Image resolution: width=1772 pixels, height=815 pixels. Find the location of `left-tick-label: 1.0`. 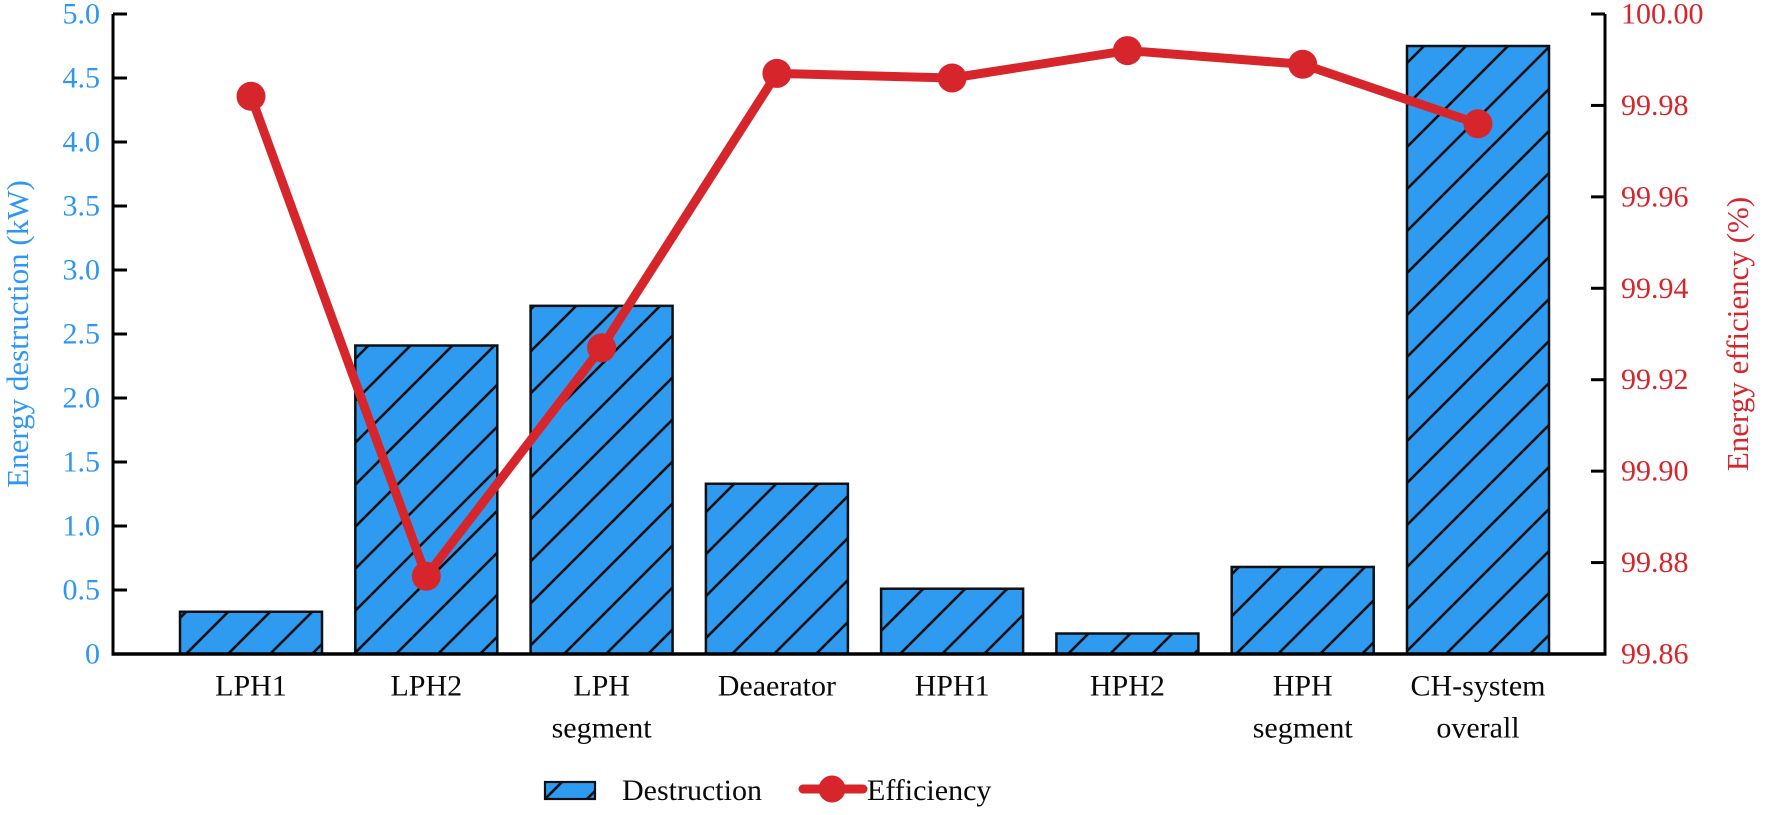

left-tick-label: 1.0 is located at coordinates (82, 526).